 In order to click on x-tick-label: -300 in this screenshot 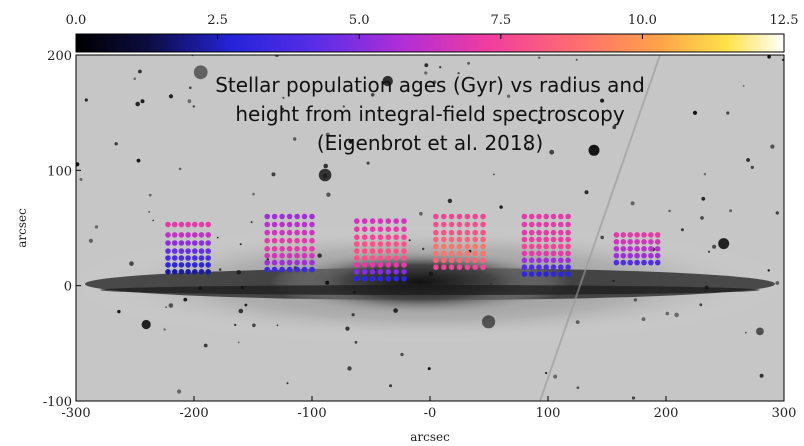, I will do `click(75, 413)`.